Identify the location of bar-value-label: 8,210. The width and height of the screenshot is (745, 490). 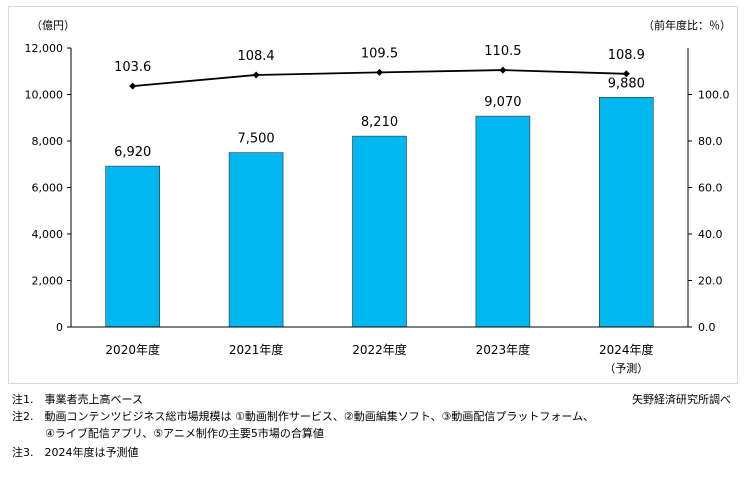
(379, 122).